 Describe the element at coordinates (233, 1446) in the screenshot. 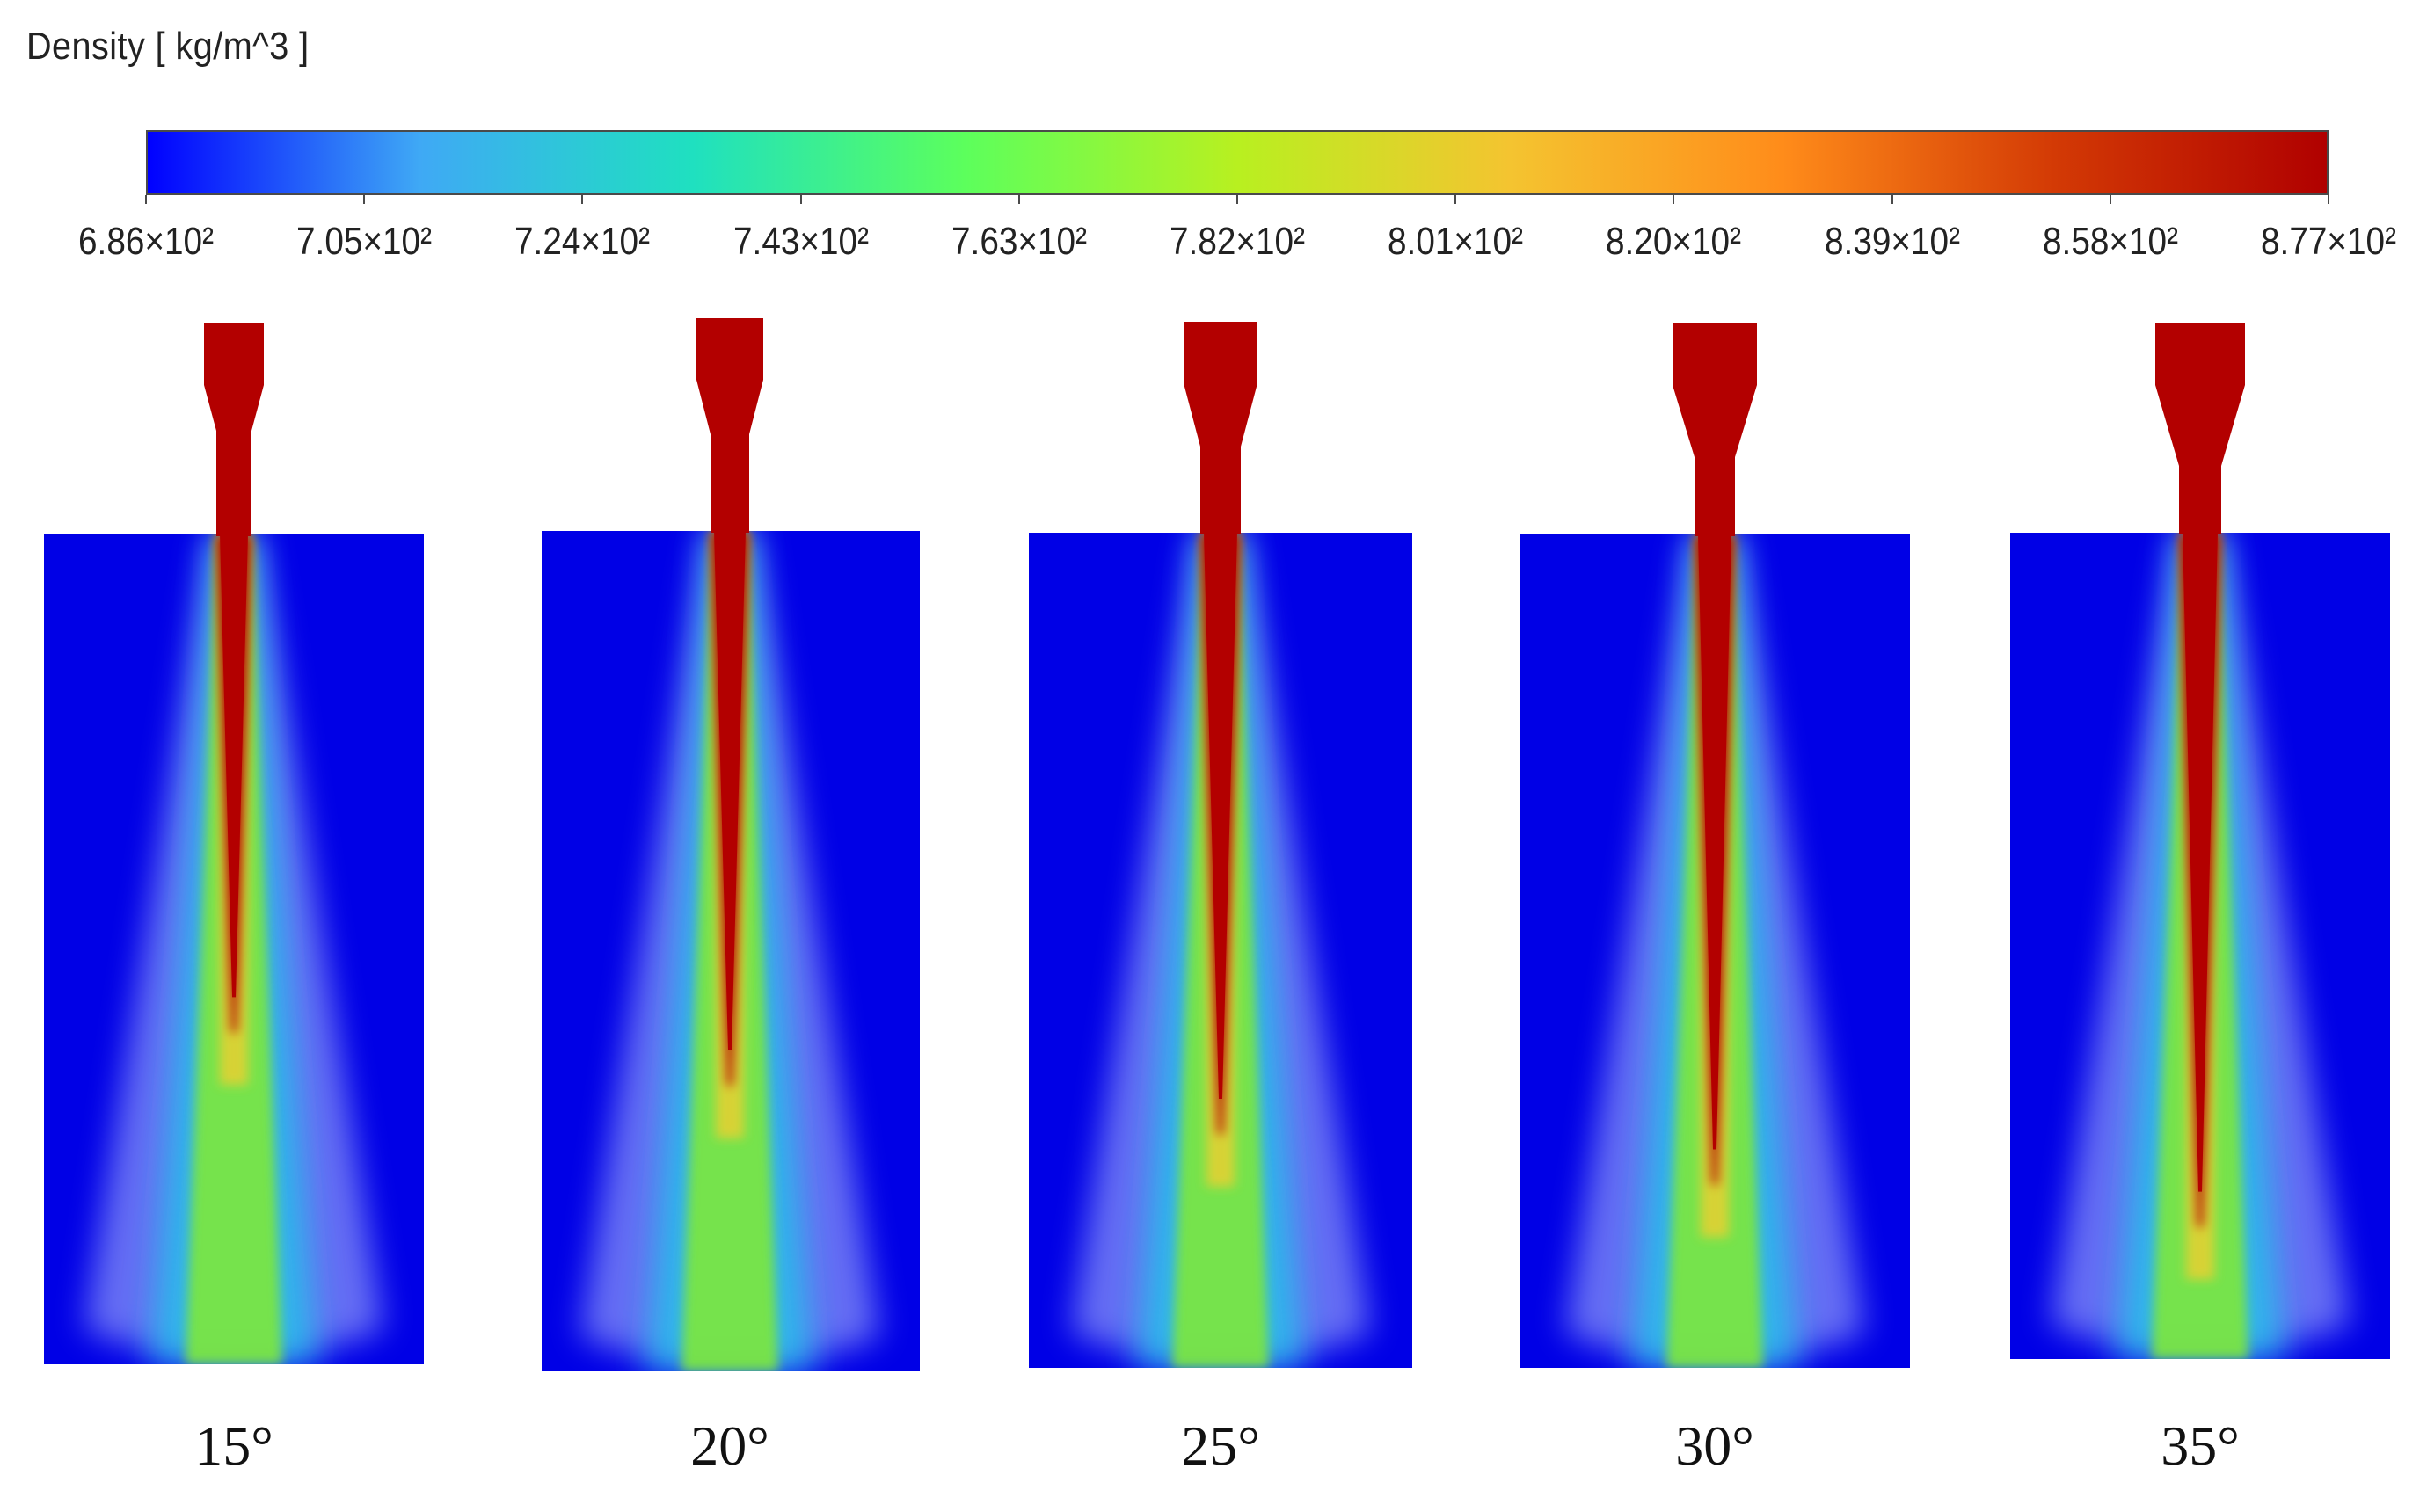

I see `case-angle-label: 15°` at that location.